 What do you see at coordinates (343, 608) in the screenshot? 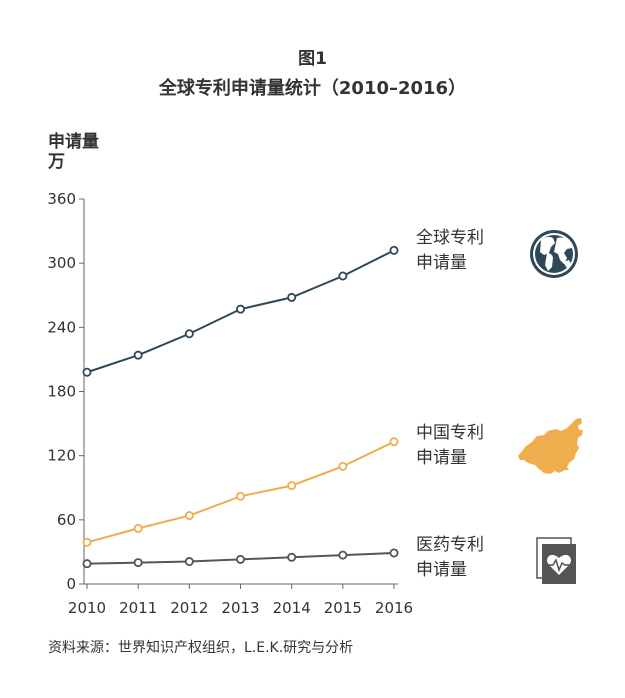
I see `x-tick-label: 2015` at bounding box center [343, 608].